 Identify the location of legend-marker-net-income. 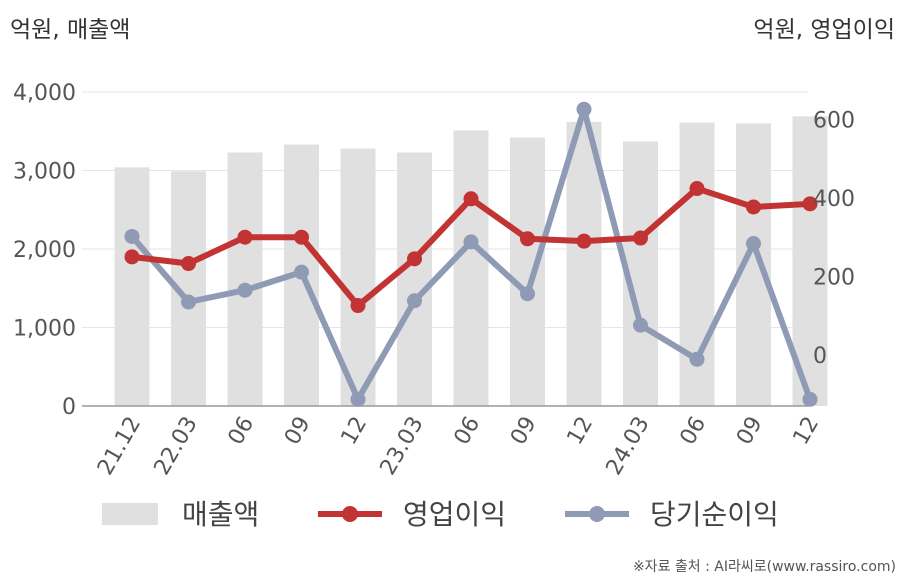
(597, 514).